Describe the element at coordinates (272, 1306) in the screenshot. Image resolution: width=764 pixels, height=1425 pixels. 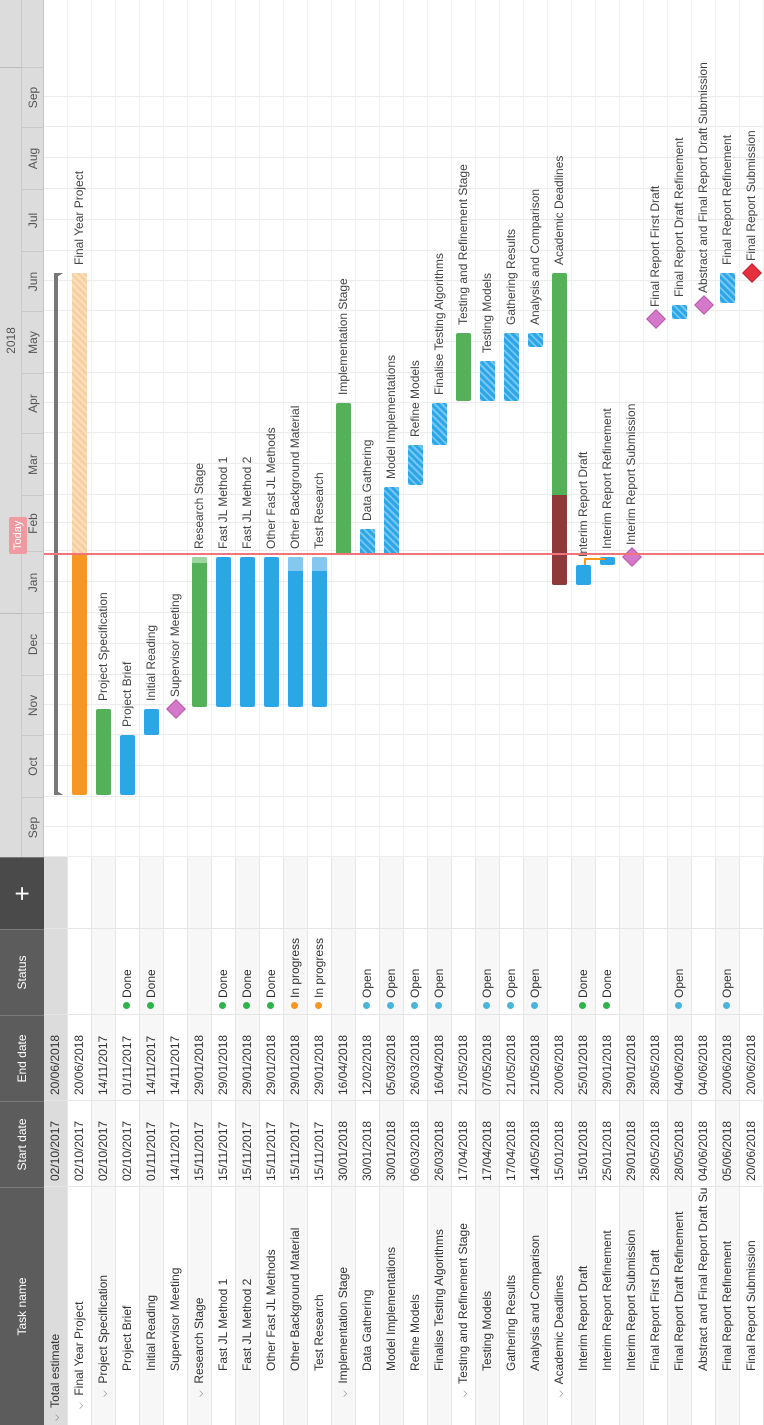
I see `task-name-cell: Other Fast JL Methods` at that location.